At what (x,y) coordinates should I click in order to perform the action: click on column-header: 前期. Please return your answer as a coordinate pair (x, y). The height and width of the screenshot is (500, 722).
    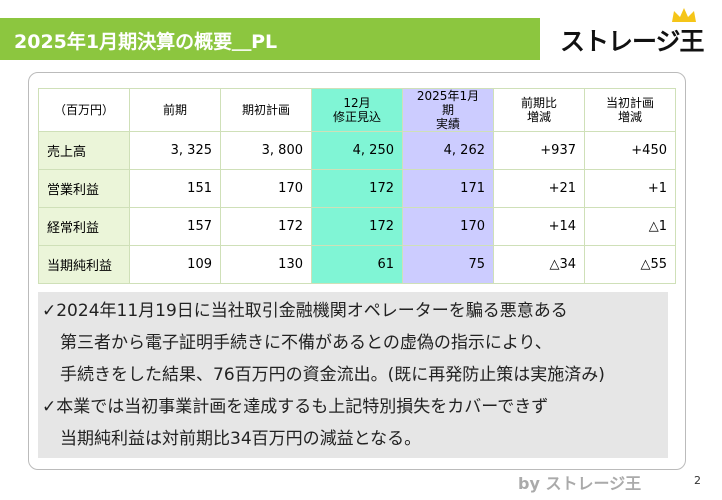
    Looking at the image, I should click on (175, 110).